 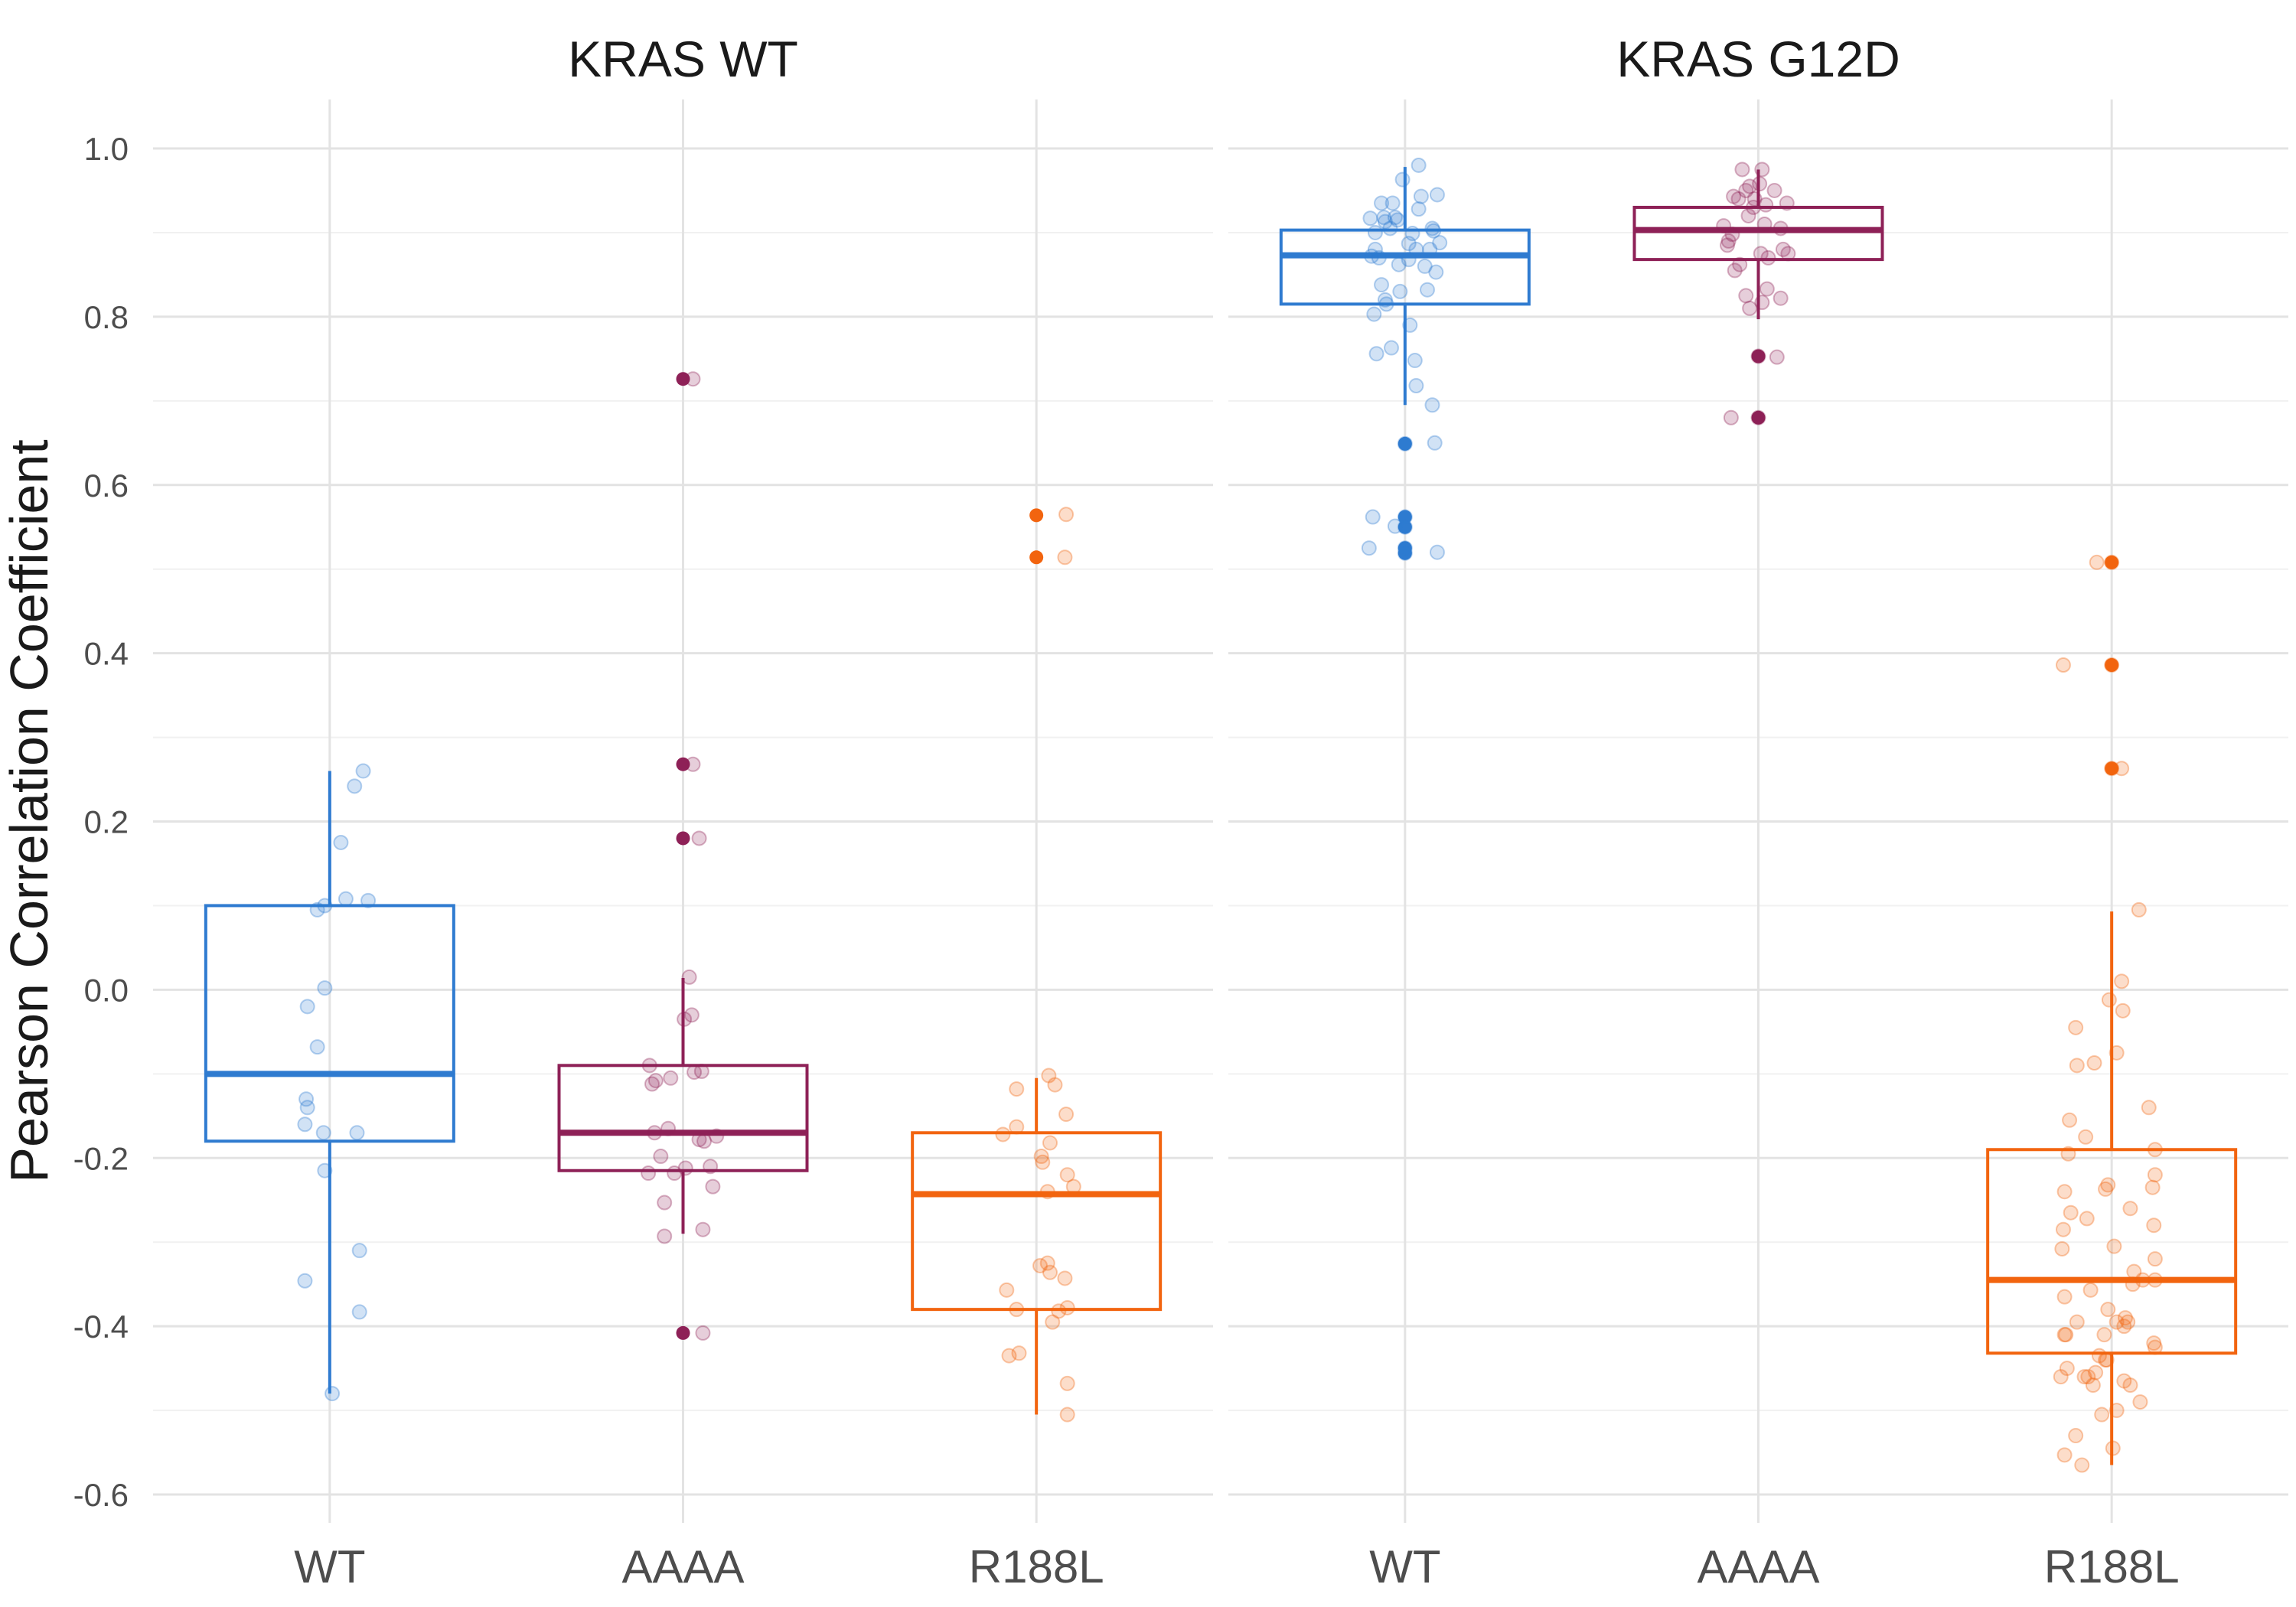 I want to click on y-tick-label: 0.8, so click(x=106, y=317).